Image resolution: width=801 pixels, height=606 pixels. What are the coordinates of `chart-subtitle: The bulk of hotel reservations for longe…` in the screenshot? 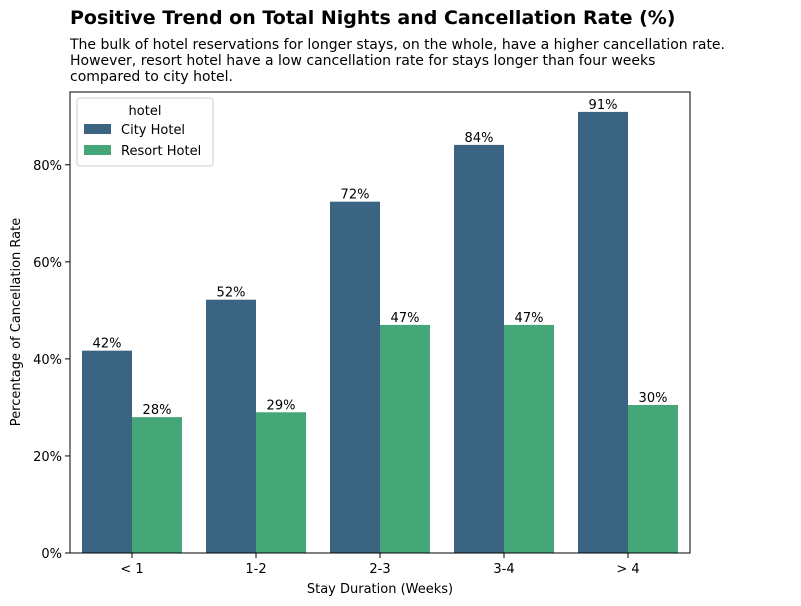 It's located at (434, 61).